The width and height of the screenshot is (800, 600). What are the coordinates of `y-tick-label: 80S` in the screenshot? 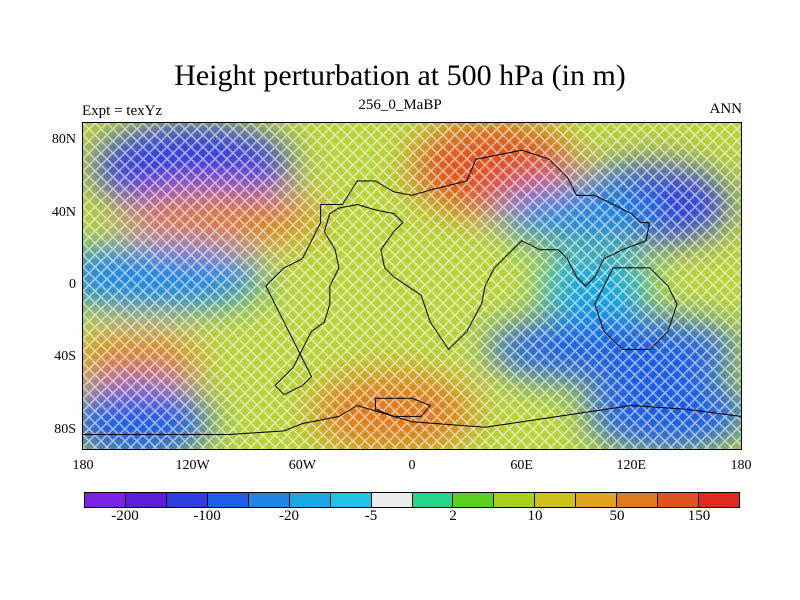 It's located at (65, 429).